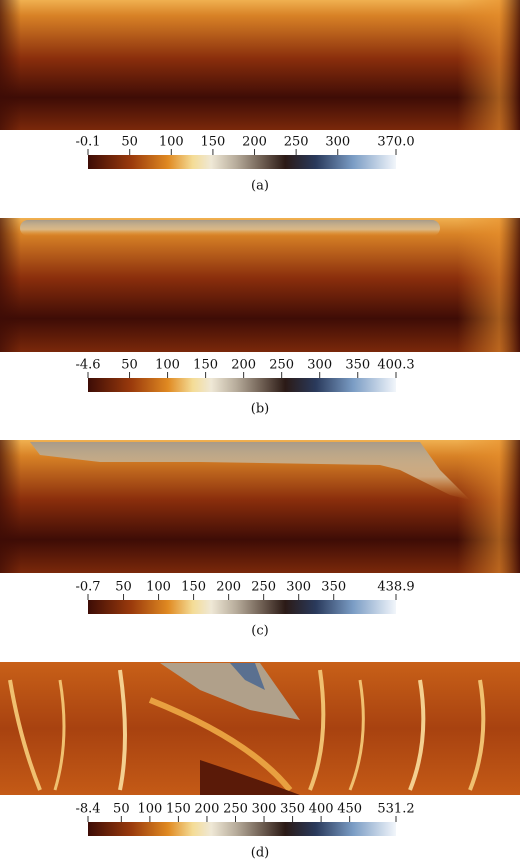  Describe the element at coordinates (87, 142) in the screenshot. I see `colorbar-tick-label: -0.1` at that location.